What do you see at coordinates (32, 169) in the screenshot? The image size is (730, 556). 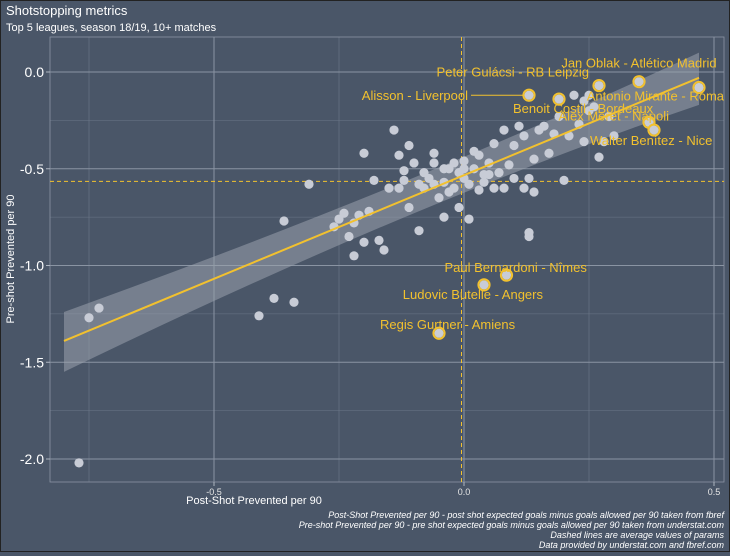 I see `y-tick-label: -0.5` at bounding box center [32, 169].